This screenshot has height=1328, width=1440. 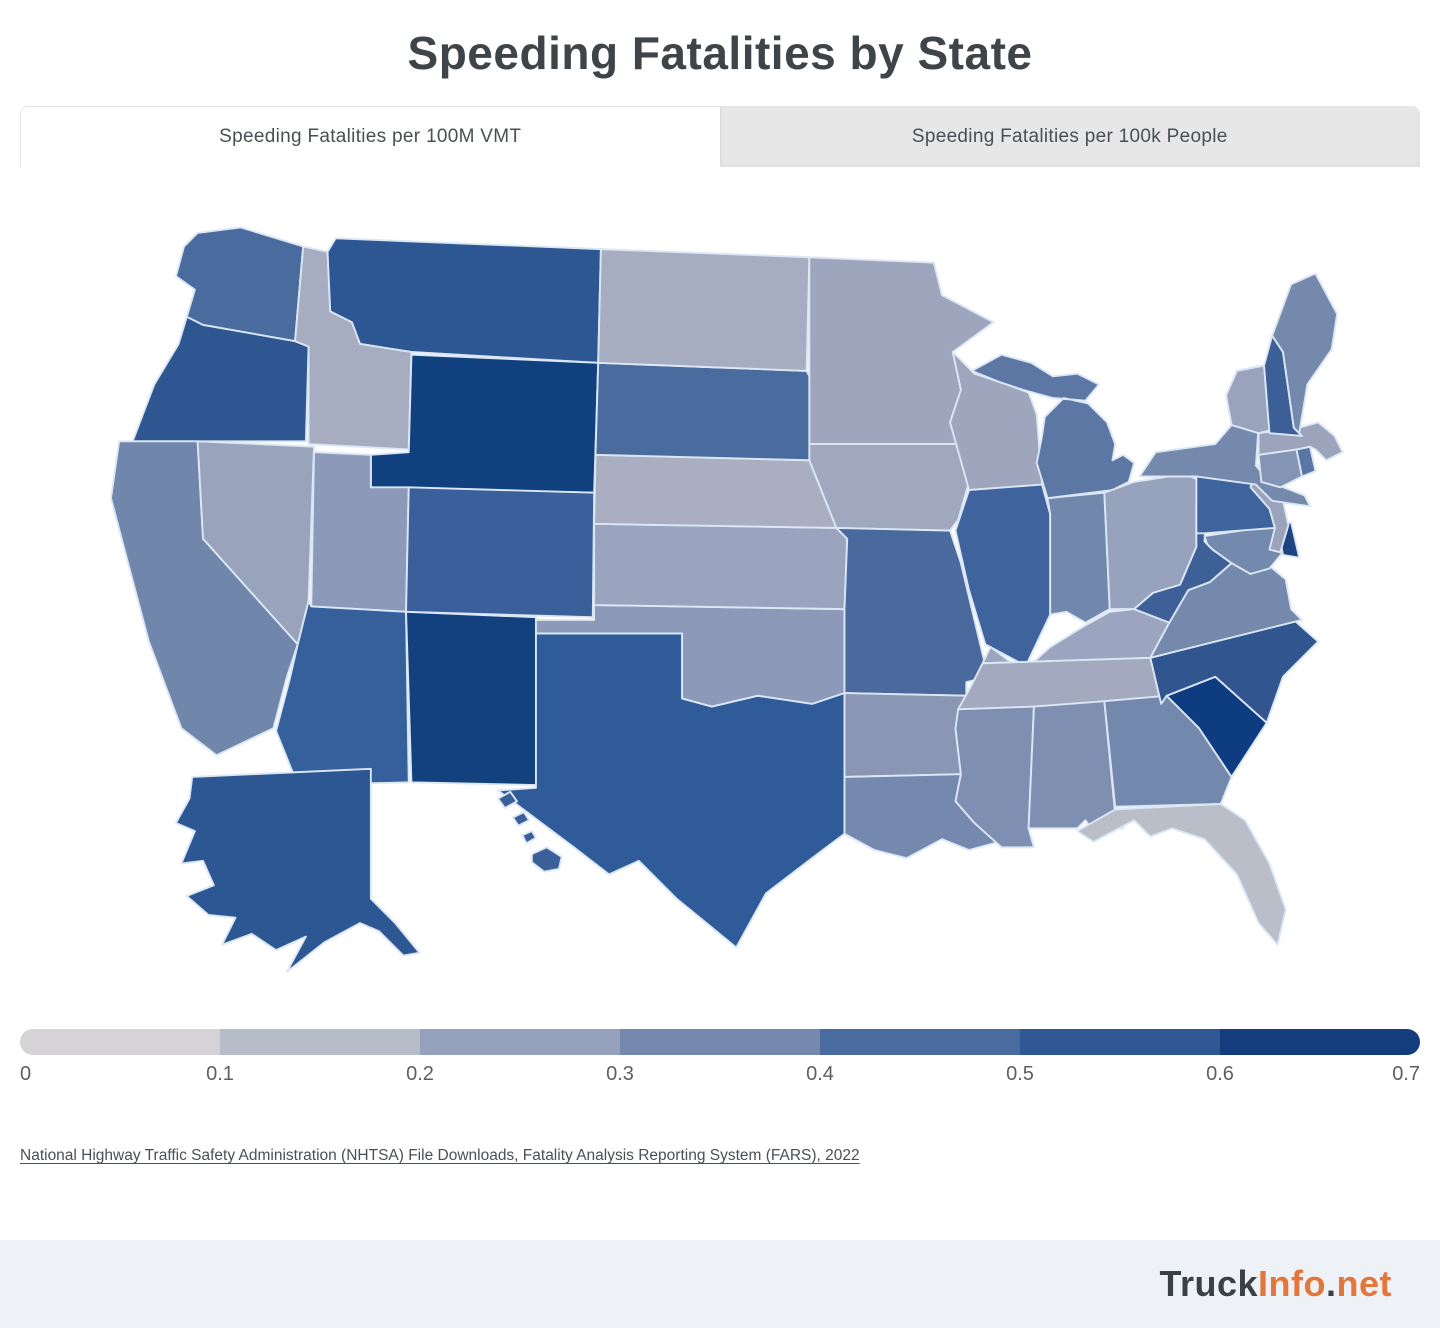 I want to click on legend-tick-0.1: 0.1, so click(x=220, y=1074).